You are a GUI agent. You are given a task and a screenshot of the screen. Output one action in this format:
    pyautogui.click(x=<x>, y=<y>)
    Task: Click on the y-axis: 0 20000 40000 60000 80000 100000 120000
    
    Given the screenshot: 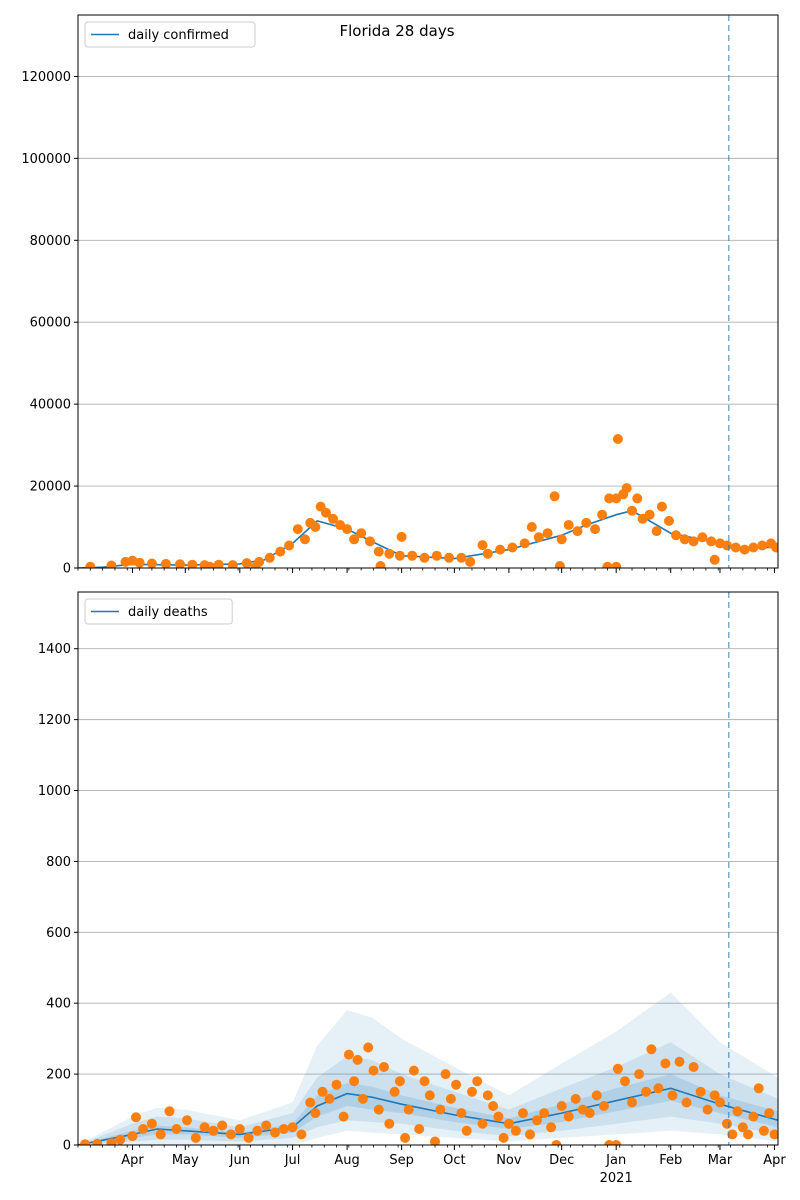 What is the action you would take?
    pyautogui.click(x=49, y=323)
    